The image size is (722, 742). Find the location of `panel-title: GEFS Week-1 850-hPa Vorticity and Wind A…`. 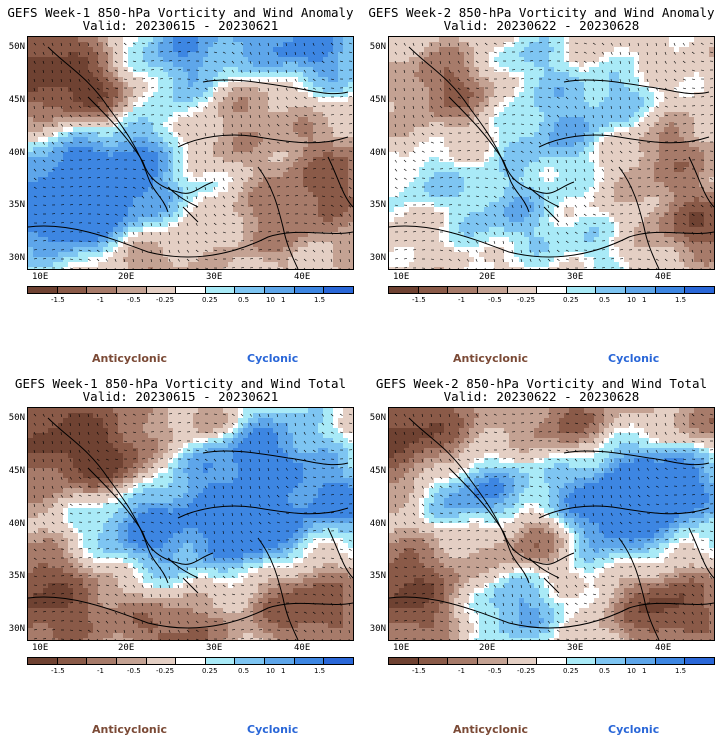

panel-title: GEFS Week-1 850-hPa Vorticity and Wind A… is located at coordinates (180, 12).